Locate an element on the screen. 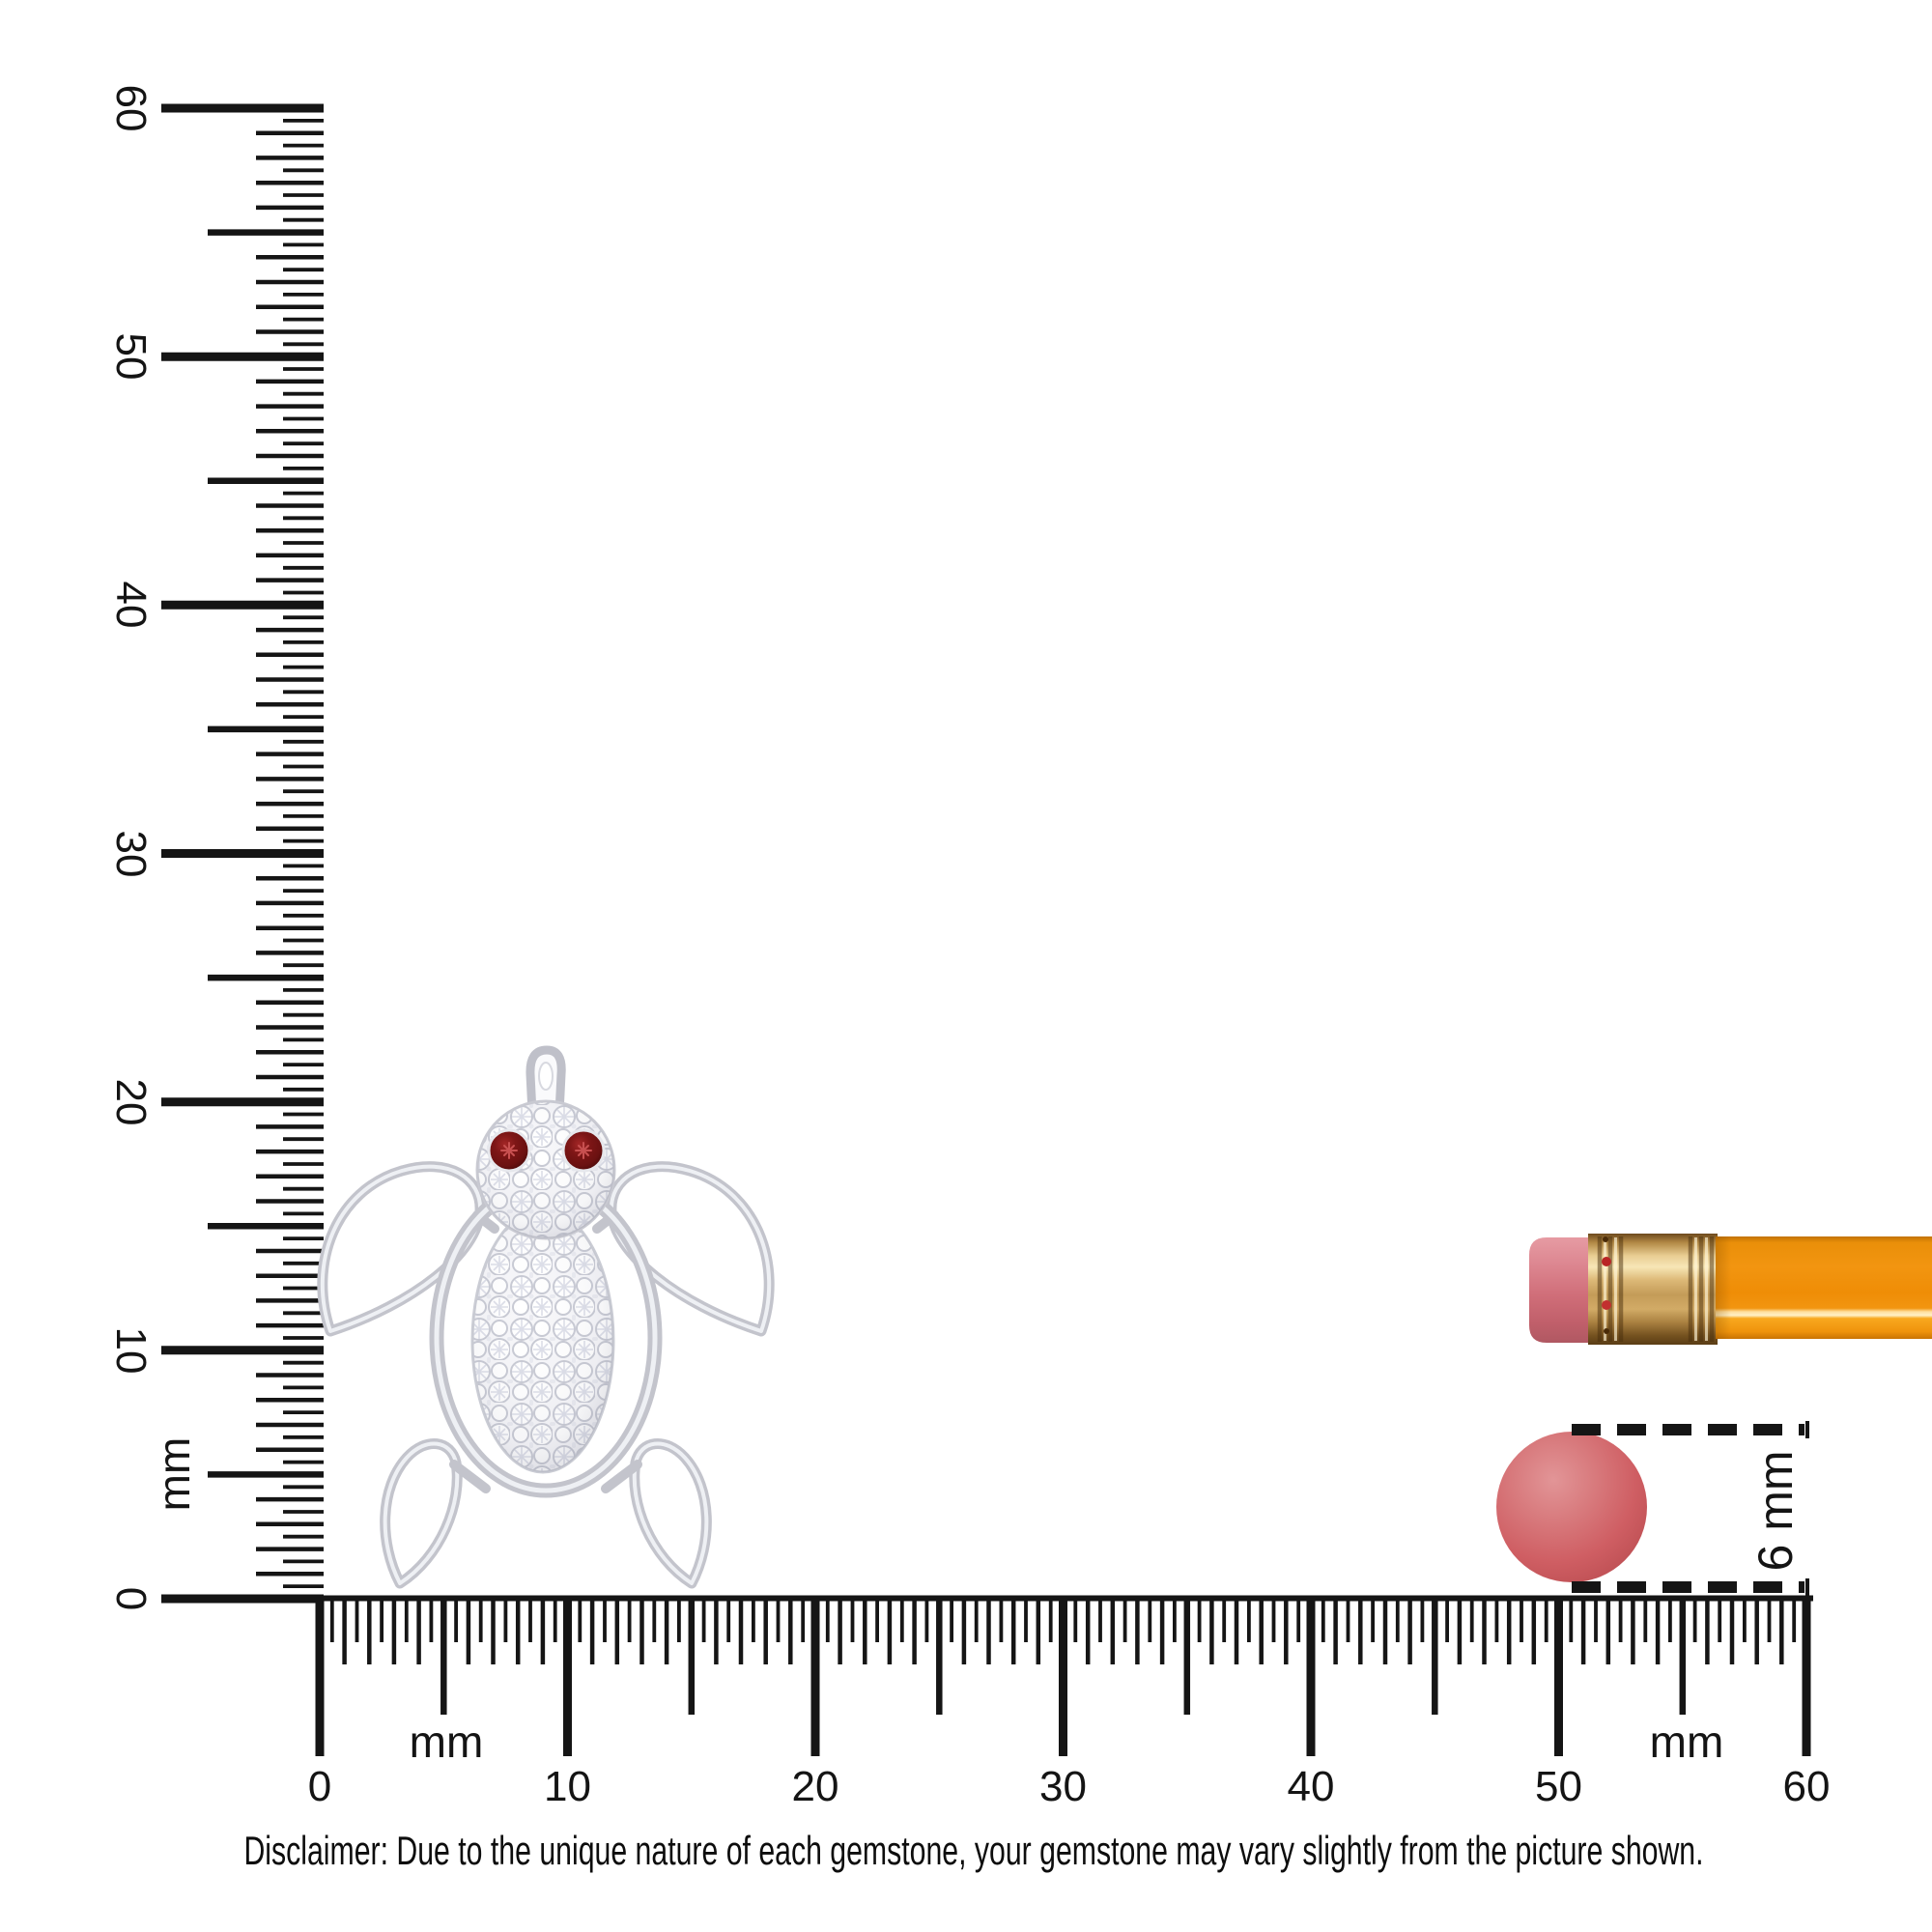 This screenshot has height=1932, width=1932. pencil-ferrule is located at coordinates (1653, 1289).